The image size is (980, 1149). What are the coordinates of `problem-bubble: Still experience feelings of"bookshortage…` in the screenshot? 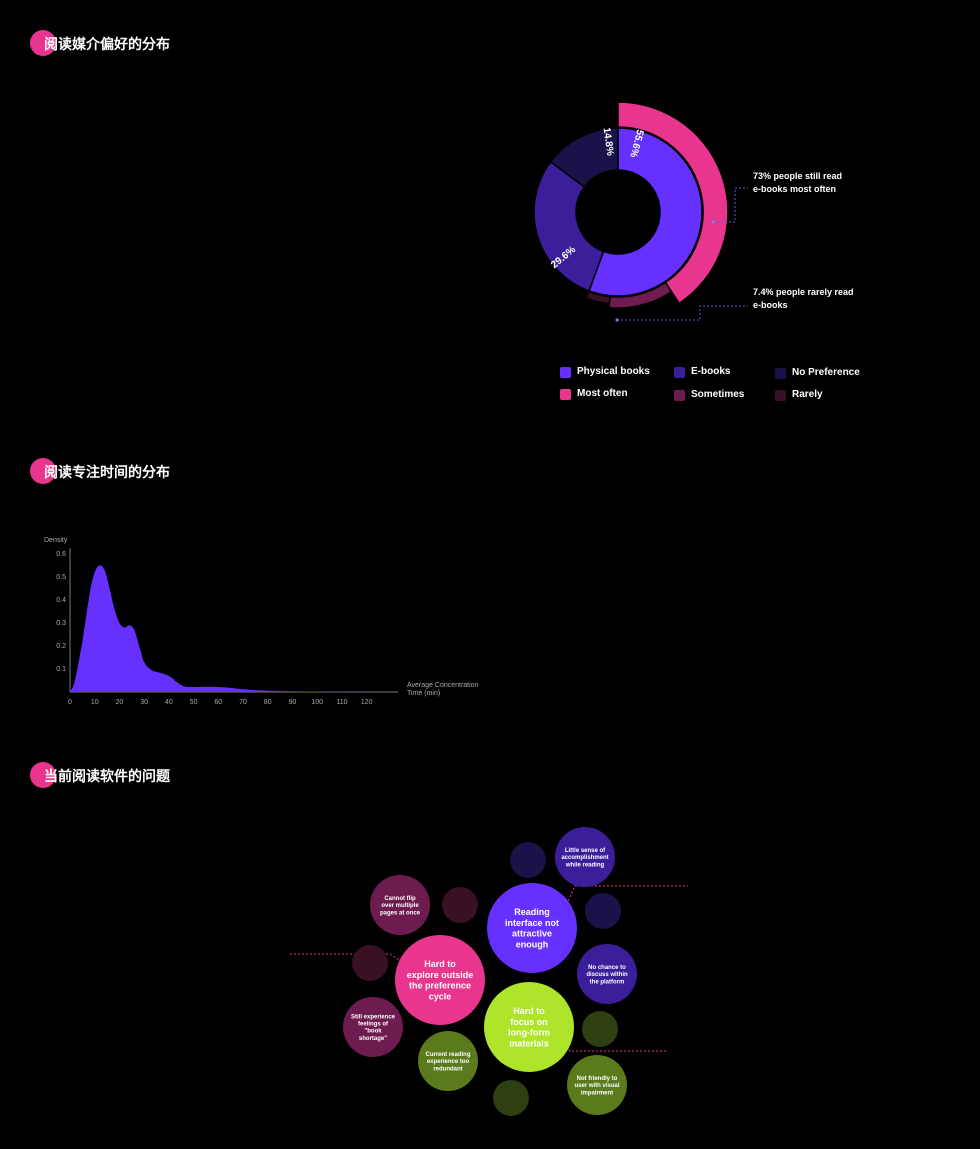 It's located at (373, 1027).